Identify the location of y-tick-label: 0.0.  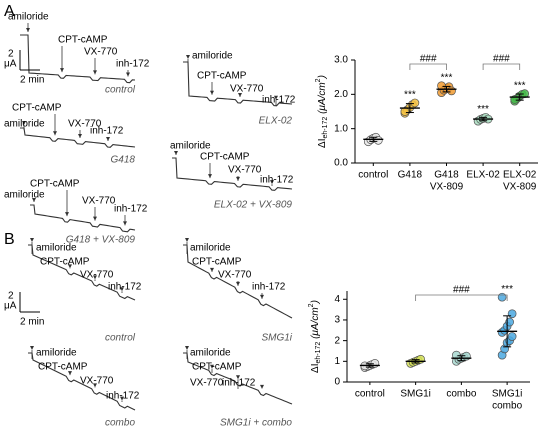
(341, 163).